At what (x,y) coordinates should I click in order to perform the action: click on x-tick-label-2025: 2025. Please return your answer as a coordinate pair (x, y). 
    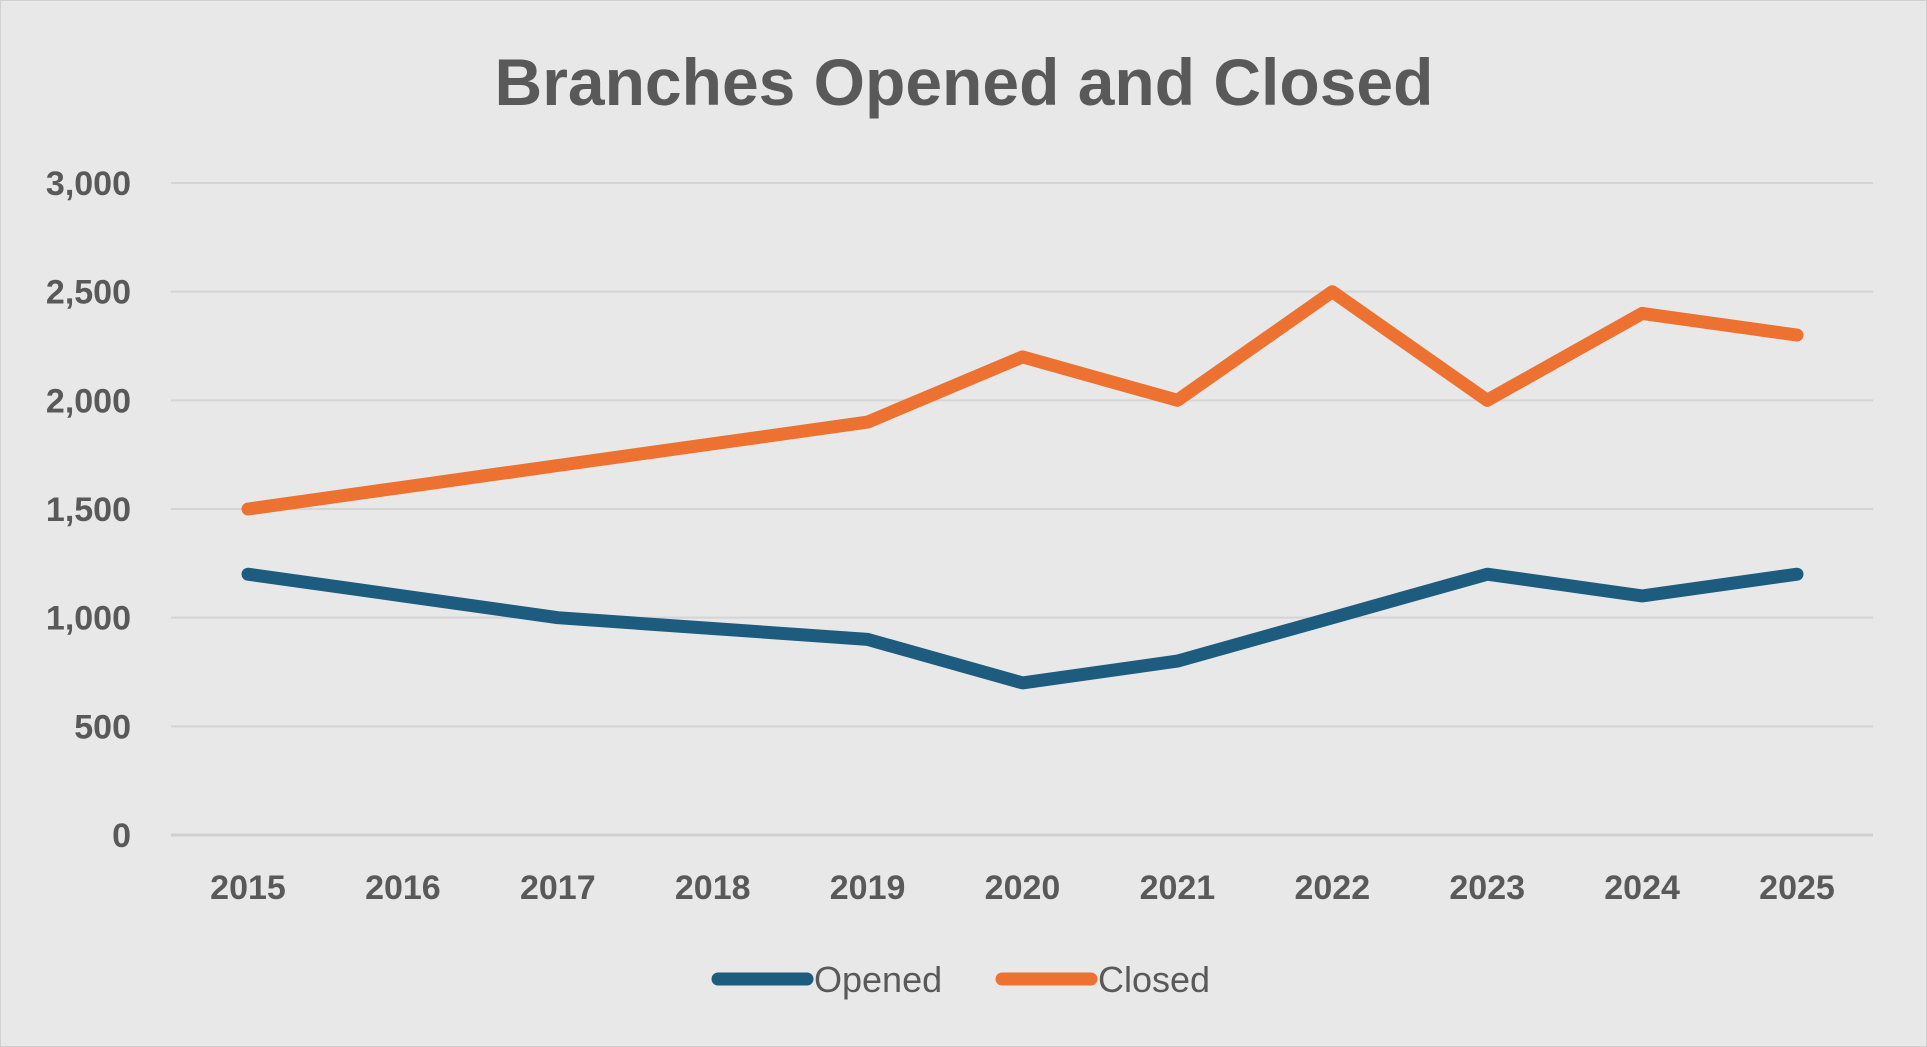
    Looking at the image, I should click on (1797, 888).